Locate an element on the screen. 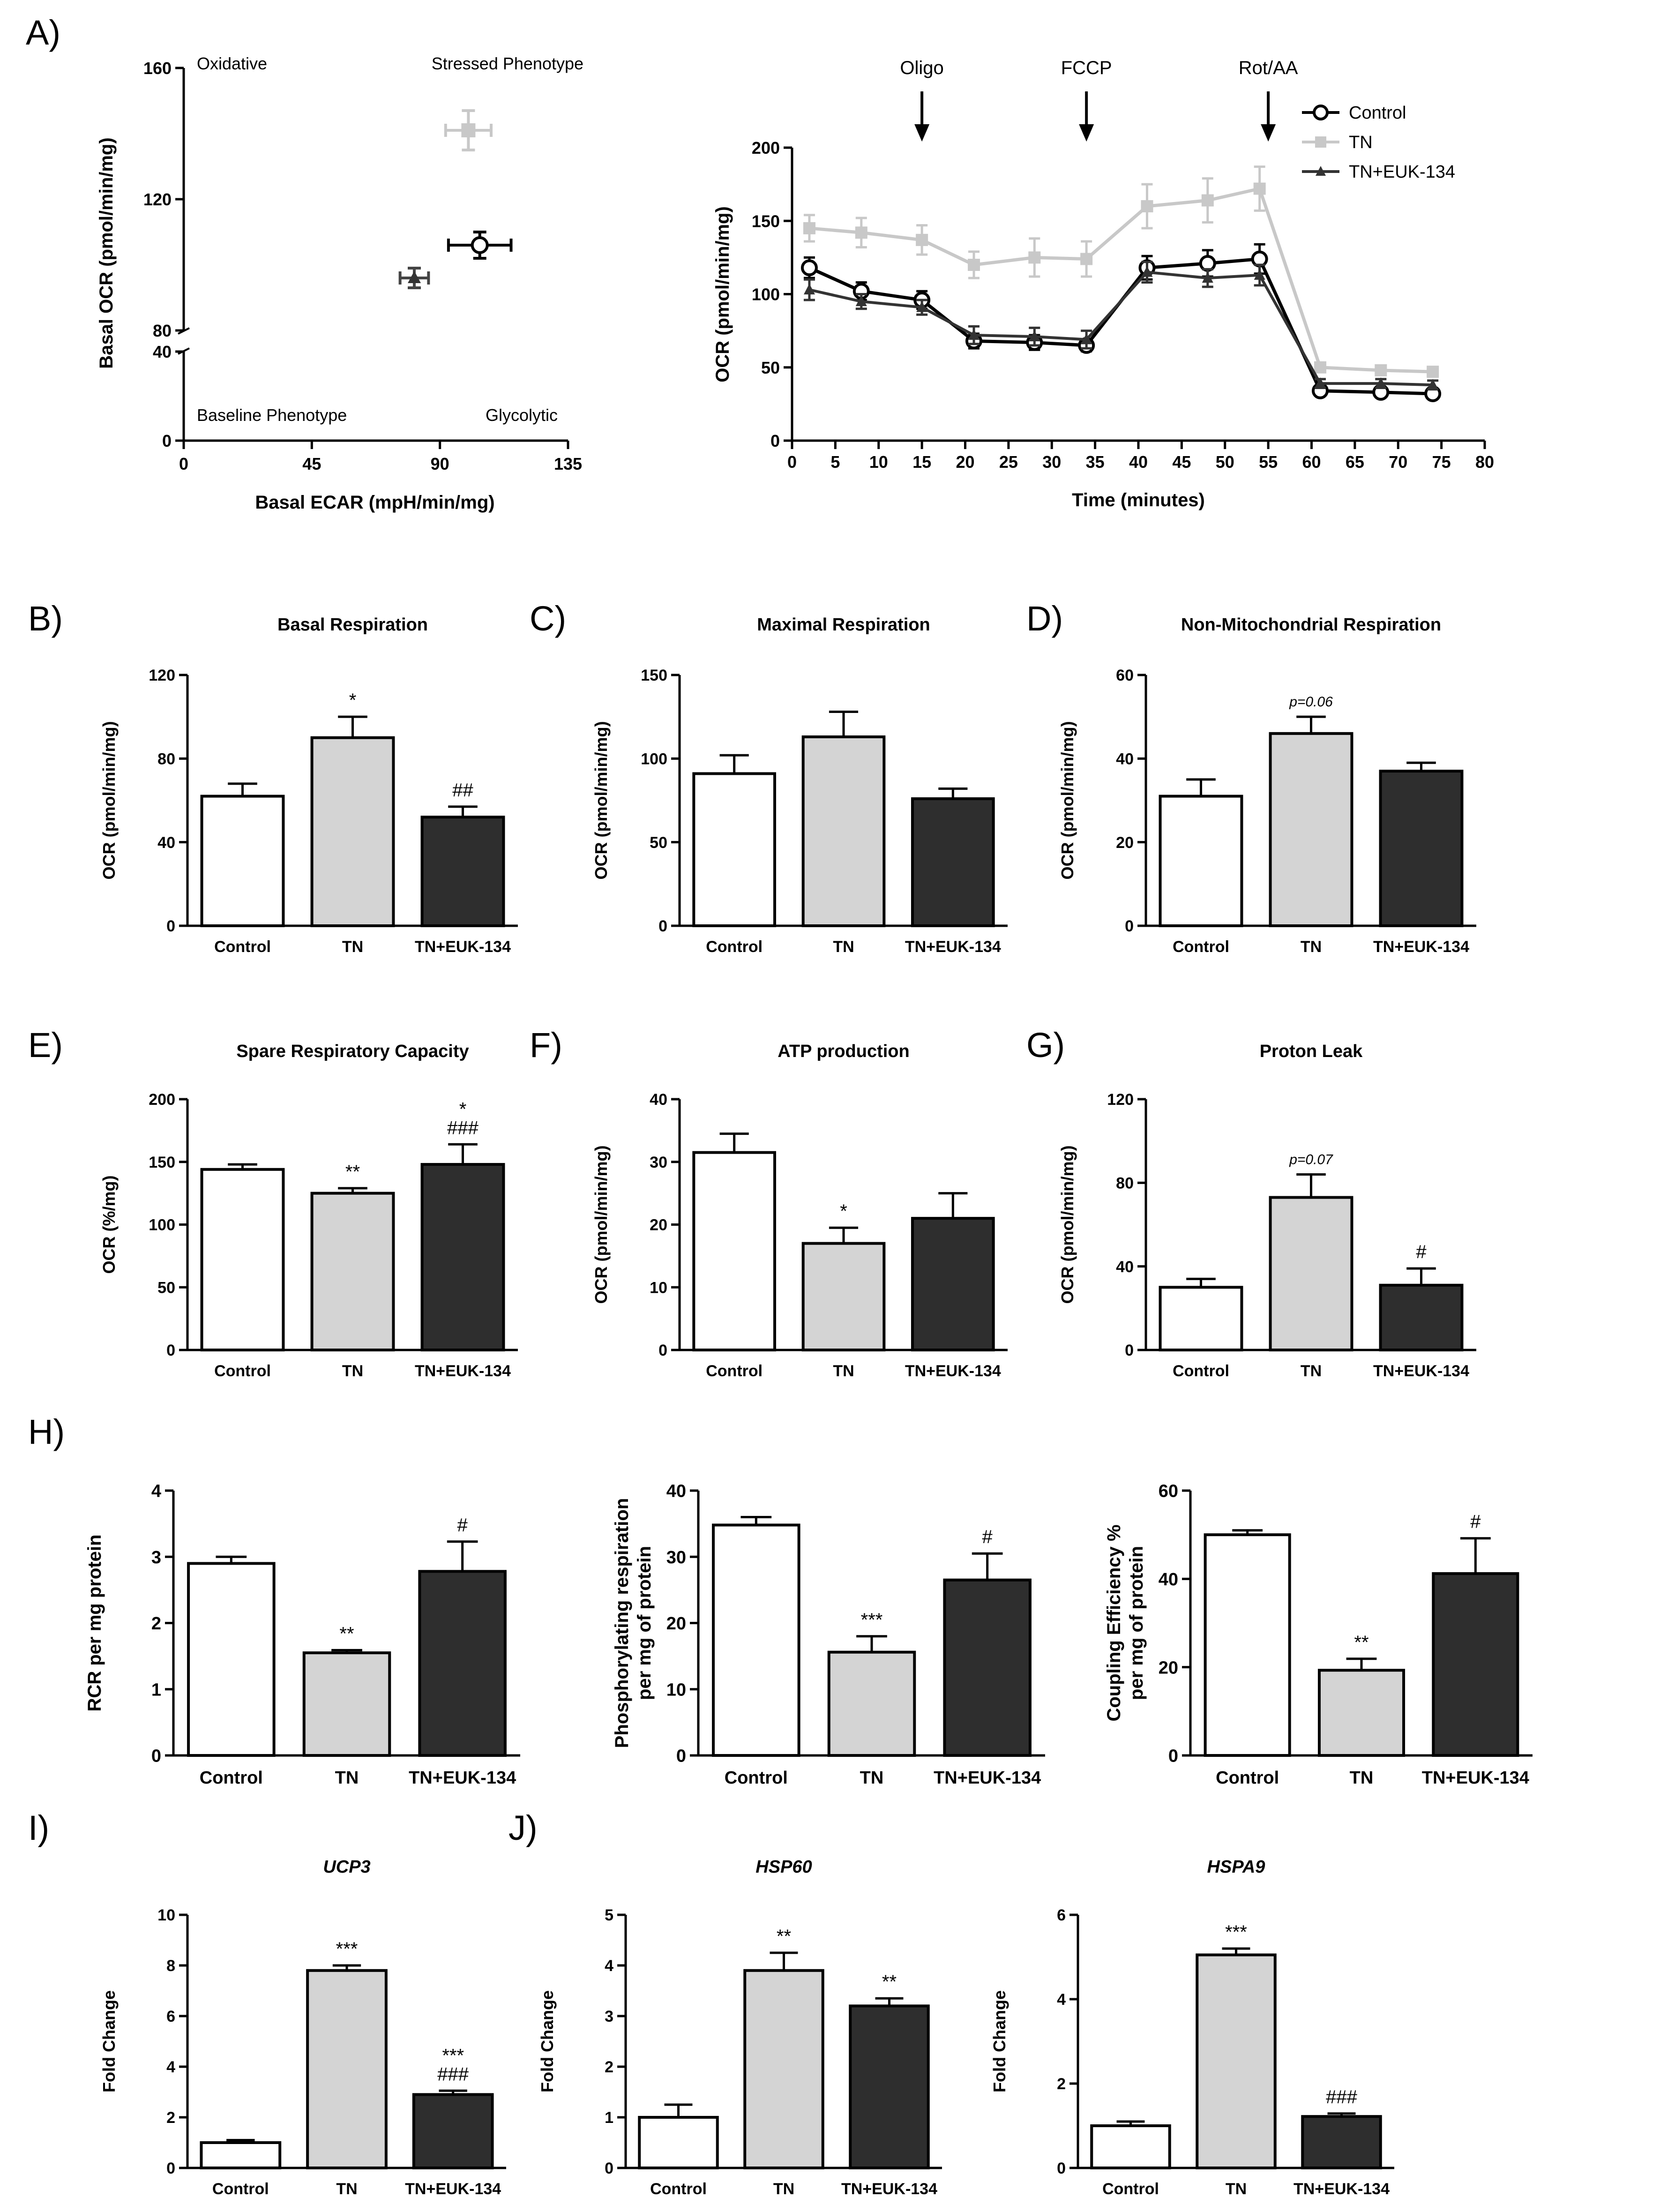  chart-title-C: Maximal Respiration is located at coordinates (843, 625).